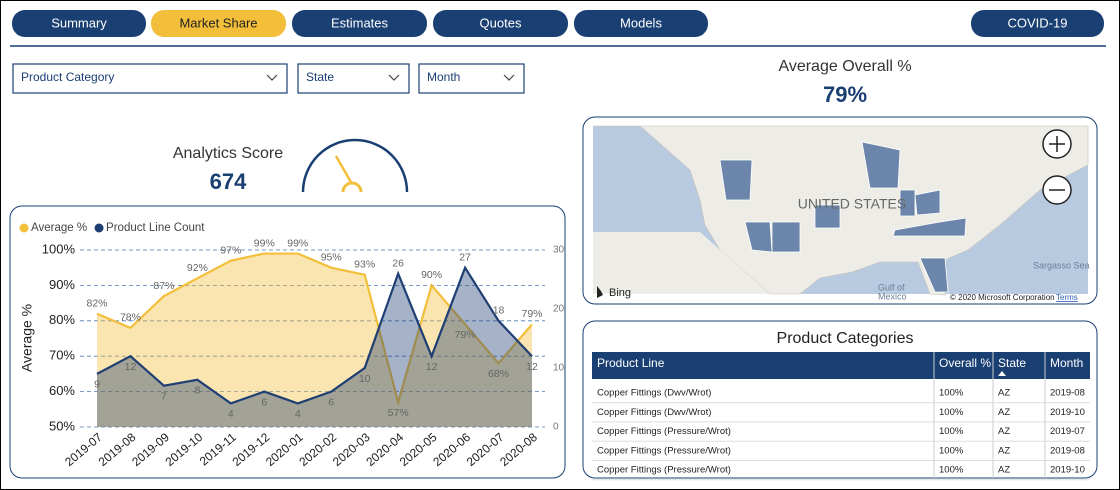 This screenshot has width=1120, height=490. What do you see at coordinates (600, 292) in the screenshot?
I see `bing-logo` at bounding box center [600, 292].